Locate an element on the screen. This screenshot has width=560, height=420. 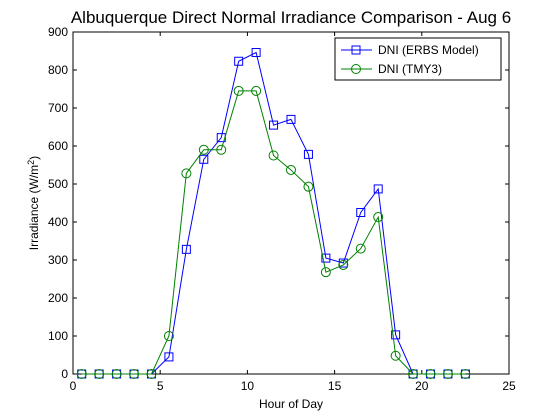
y-axis-title: Irradiance (W/m2) is located at coordinates (33, 203).